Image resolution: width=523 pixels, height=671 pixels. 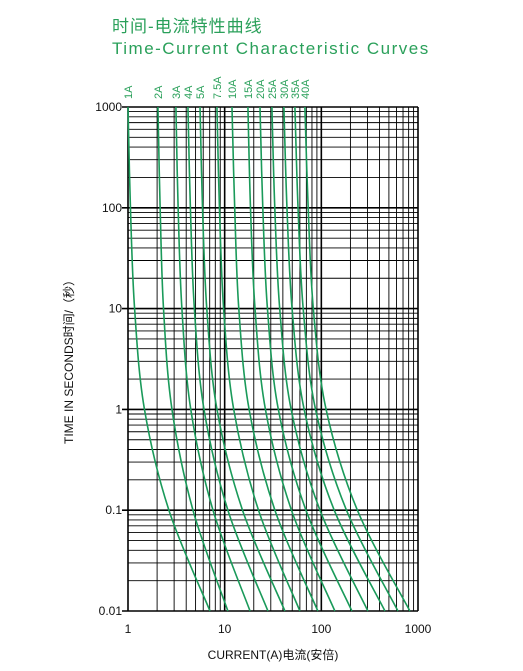 I want to click on legend-label: 3A, so click(x=177, y=92).